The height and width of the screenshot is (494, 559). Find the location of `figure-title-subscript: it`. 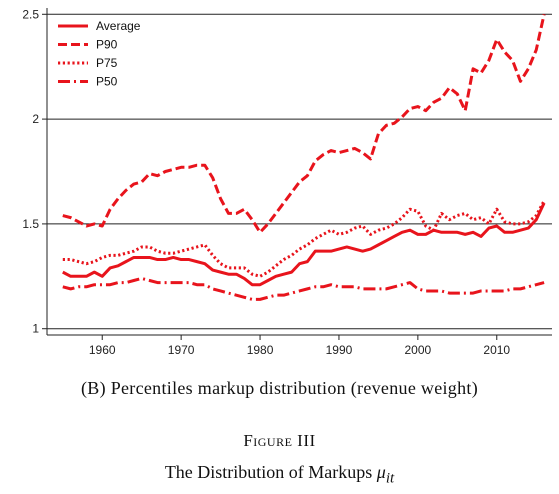

figure-title-subscript: it is located at coordinates (390, 478).